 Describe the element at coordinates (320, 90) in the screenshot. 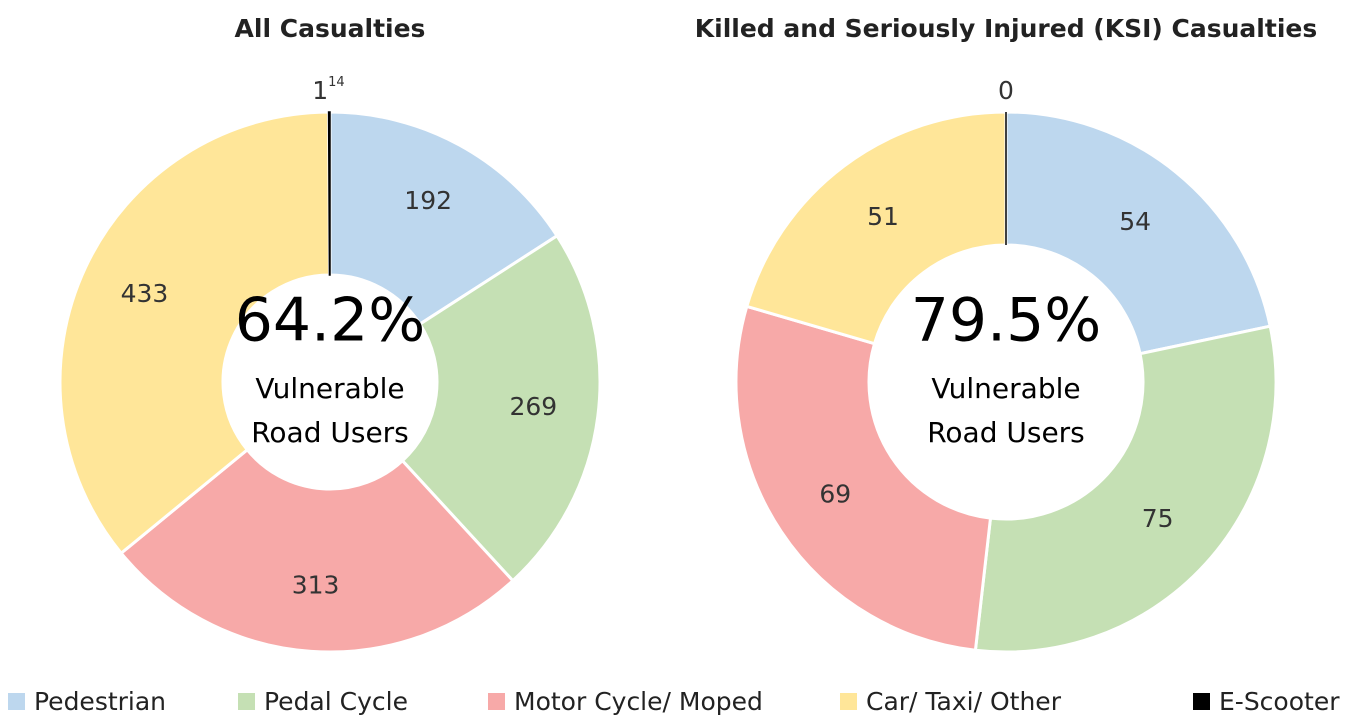

I see `data-label-value: 1` at that location.